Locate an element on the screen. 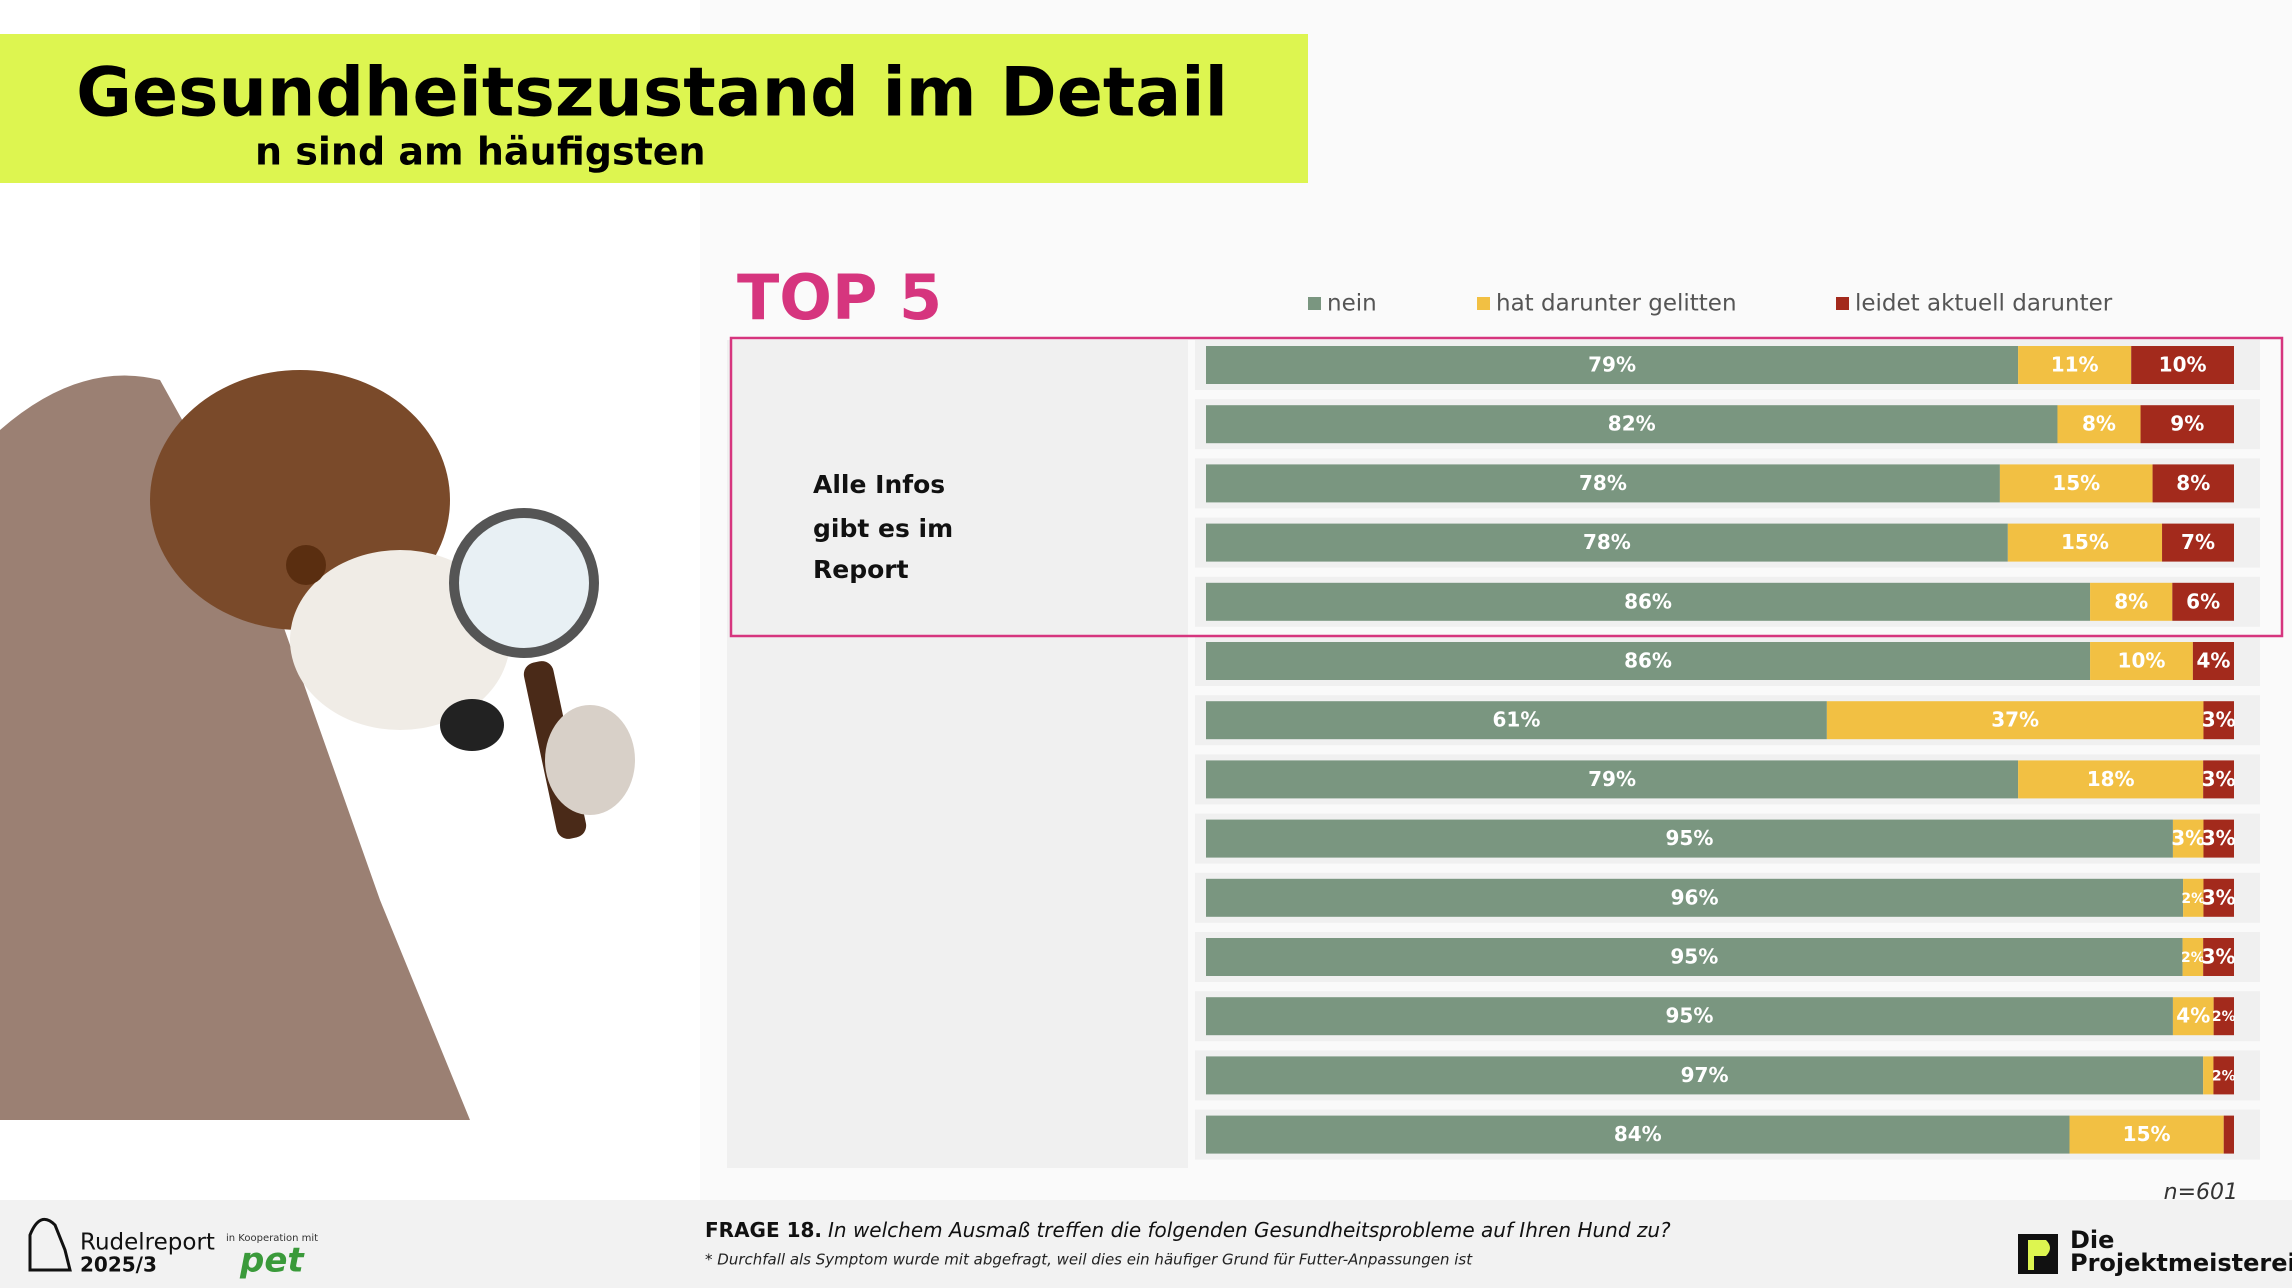 The image size is (2292, 1288). banner is located at coordinates (654, 108).